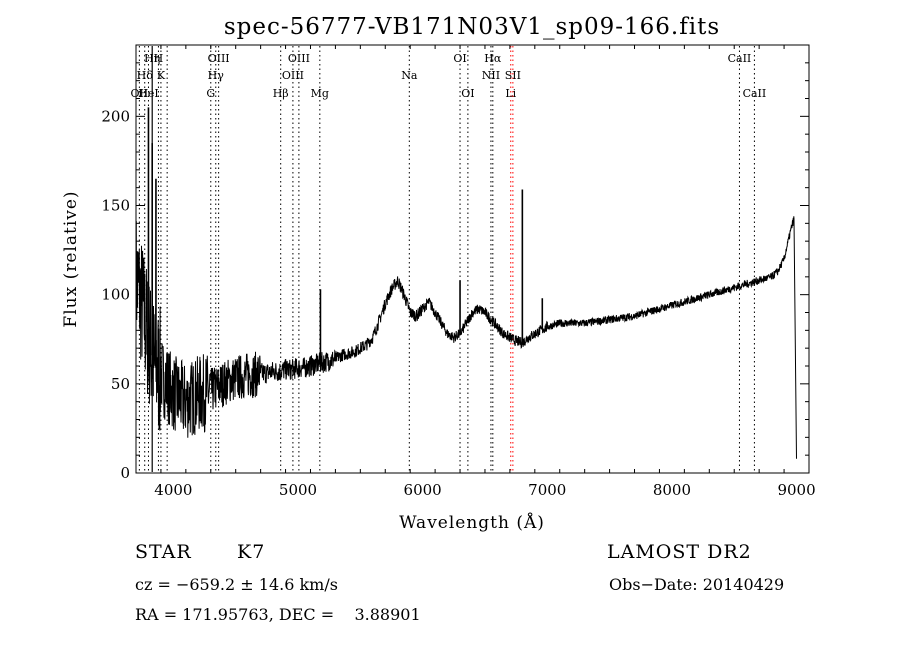  Describe the element at coordinates (467, 93) in the screenshot. I see `marker-label-16: OI` at that location.